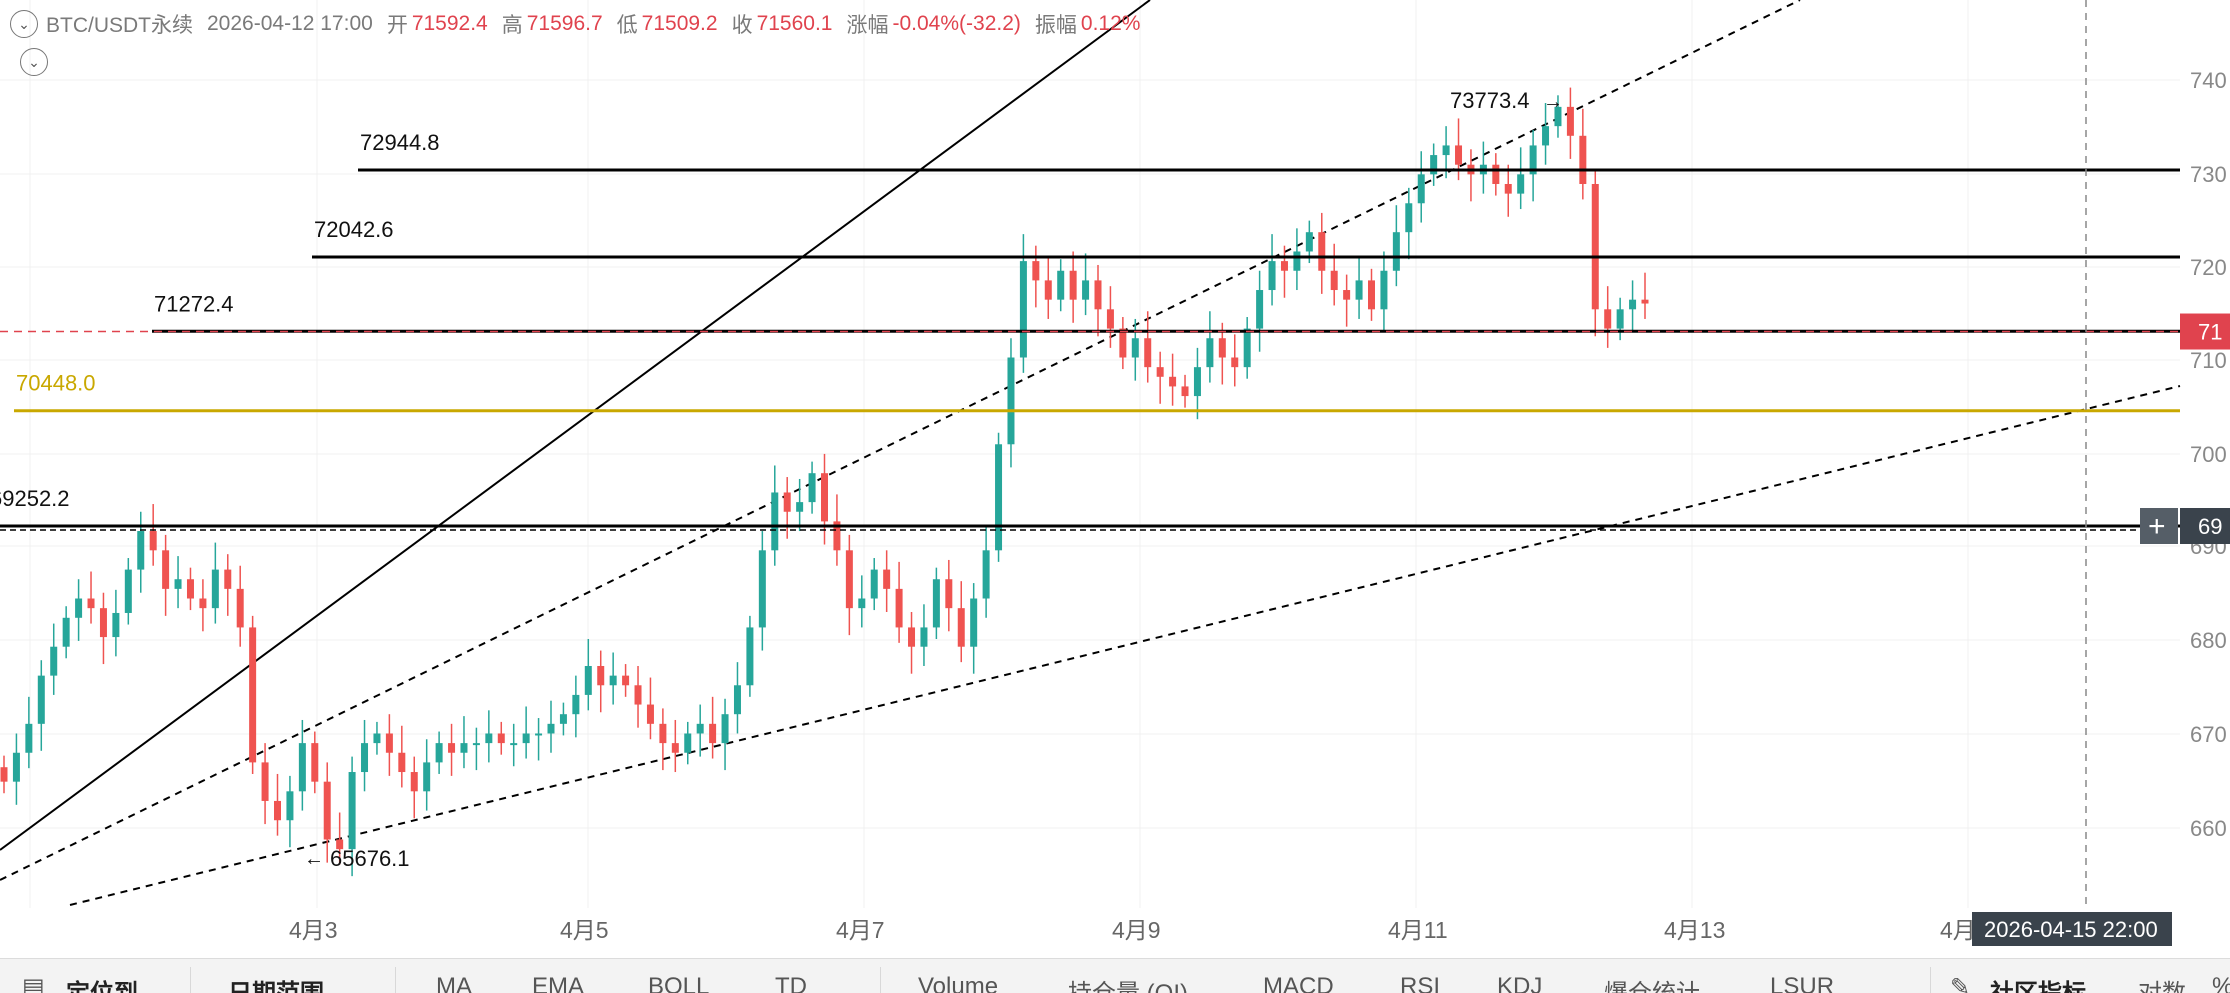 The width and height of the screenshot is (2230, 993). What do you see at coordinates (1694, 930) in the screenshot?
I see `x-tick-label: 4月13` at bounding box center [1694, 930].